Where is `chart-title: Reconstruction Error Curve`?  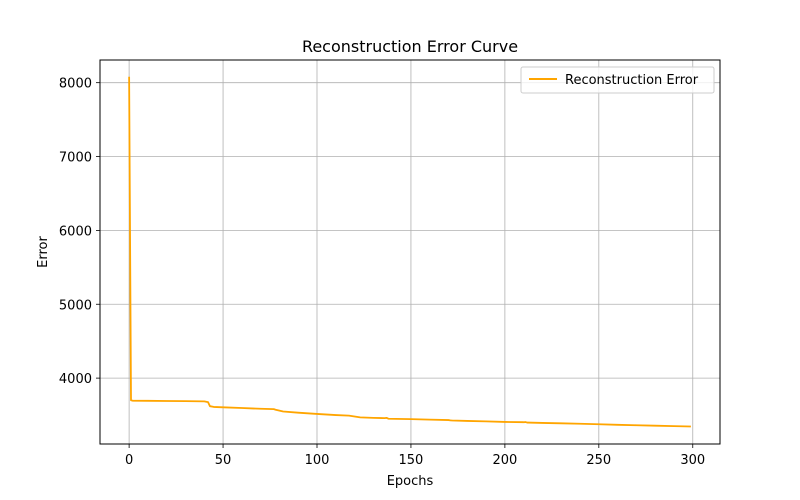
chart-title: Reconstruction Error Curve is located at coordinates (410, 46).